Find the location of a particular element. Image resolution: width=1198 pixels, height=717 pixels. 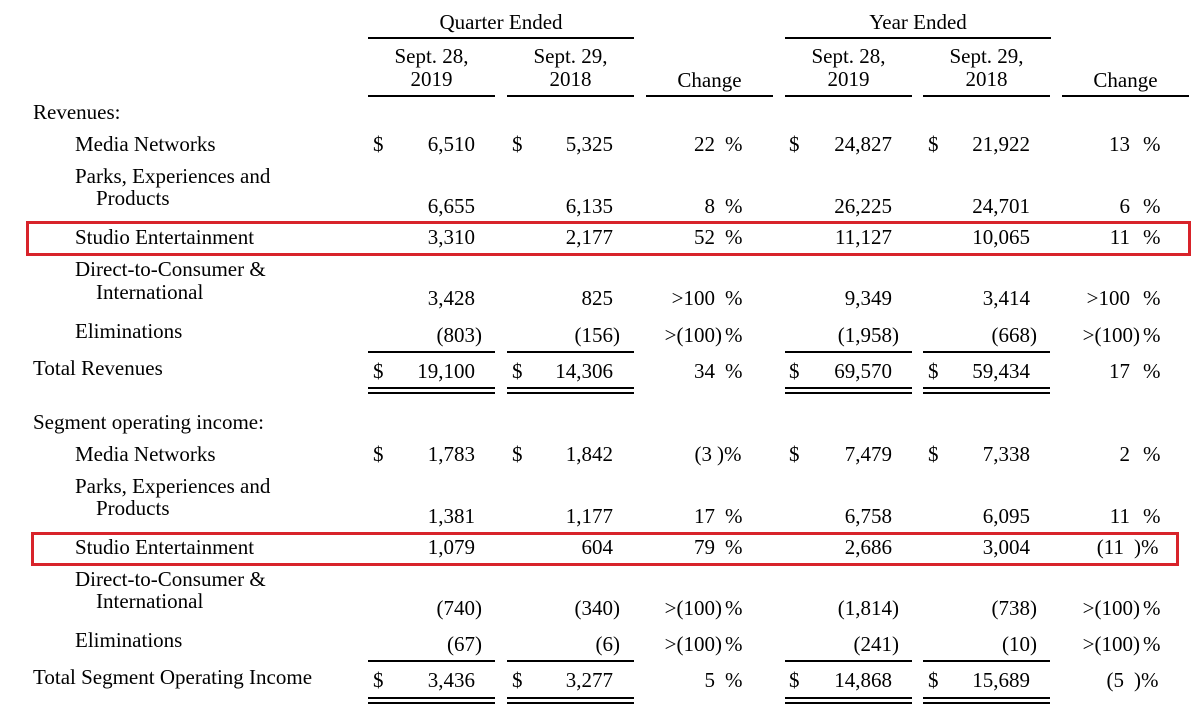

segment-section-label: Segment operating income: is located at coordinates (148, 422).